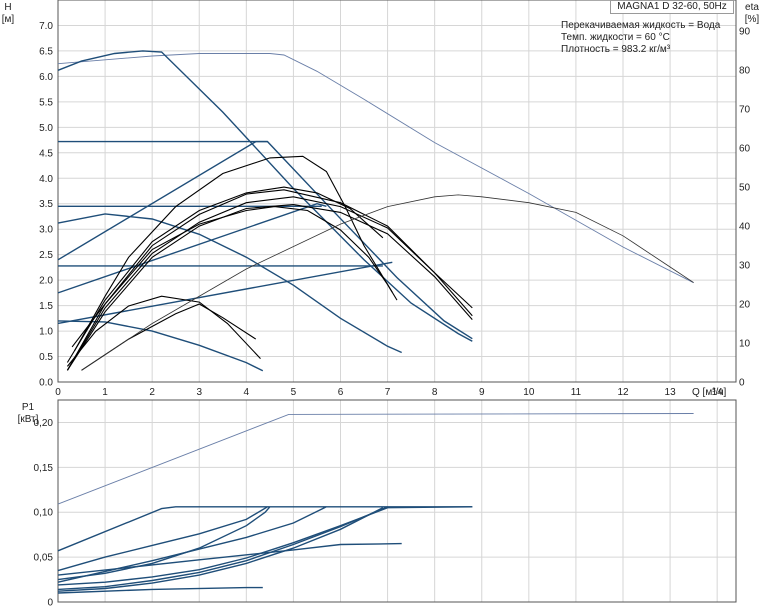  What do you see at coordinates (225, 293) in the screenshot?
I see `series-prop-pressure-low` at bounding box center [225, 293].